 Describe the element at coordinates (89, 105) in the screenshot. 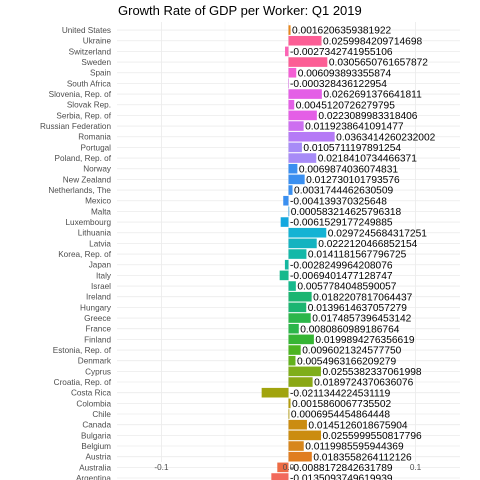

I see `y-tick-label: Slovak Rep.` at that location.